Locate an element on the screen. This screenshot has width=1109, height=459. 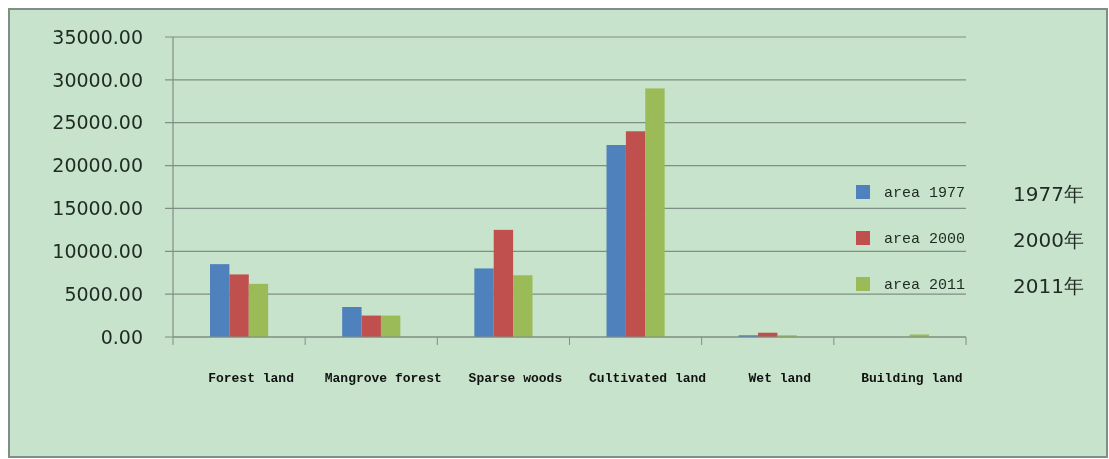
y-tick-label: 5000.00 is located at coordinates (103, 293).